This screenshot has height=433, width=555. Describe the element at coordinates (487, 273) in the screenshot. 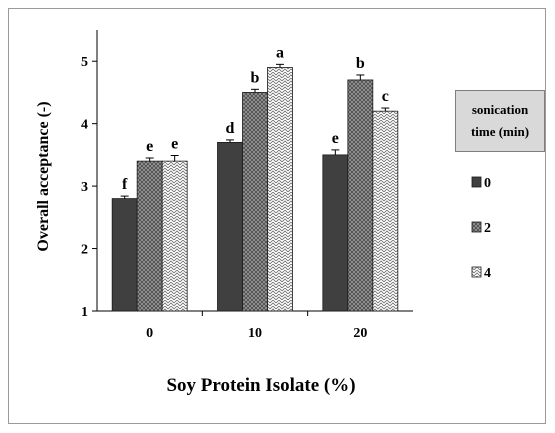

I see `legend-label-4: 4` at that location.